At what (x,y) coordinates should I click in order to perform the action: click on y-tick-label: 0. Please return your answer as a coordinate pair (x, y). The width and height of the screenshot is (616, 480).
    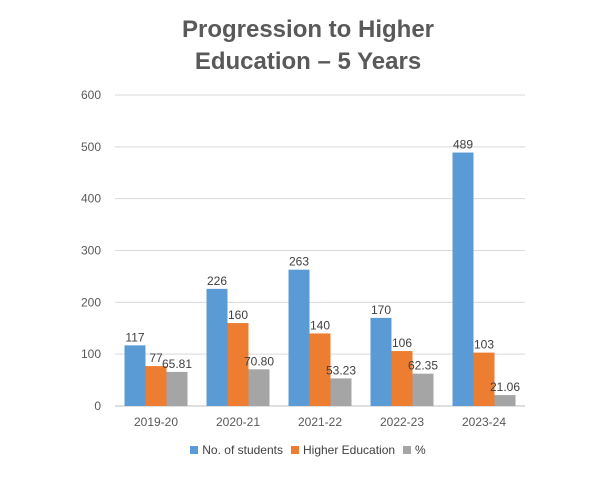
    Looking at the image, I should click on (97, 406).